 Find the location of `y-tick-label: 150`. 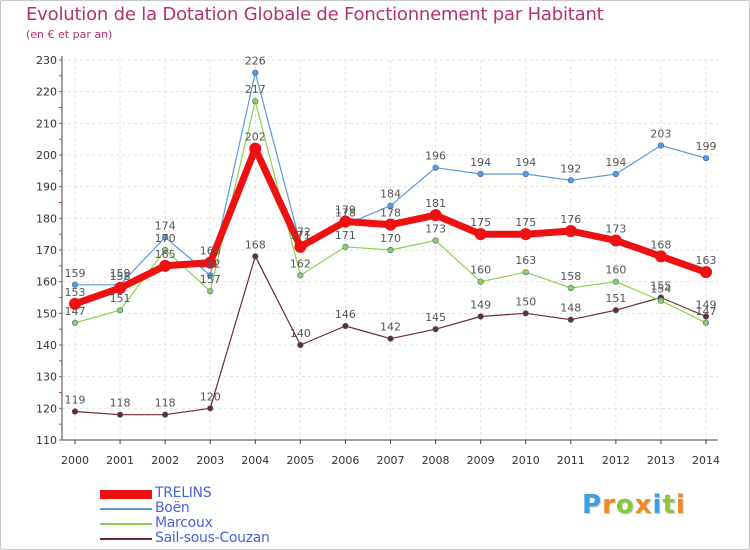

y-tick-label: 150 is located at coordinates (46, 313).